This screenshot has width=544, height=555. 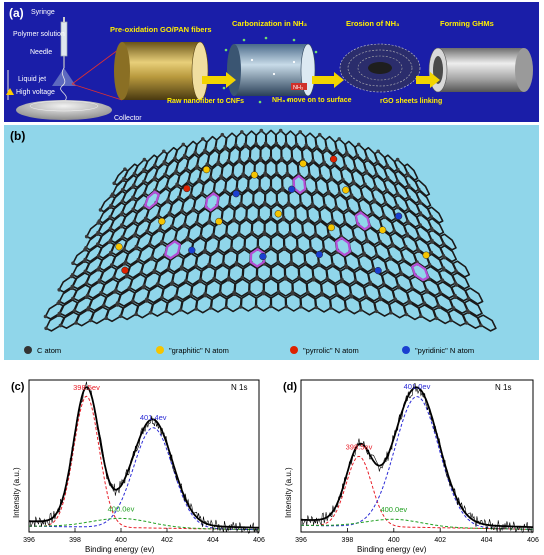 I want to click on legend-swatch-pyrrolic, so click(x=294, y=350).